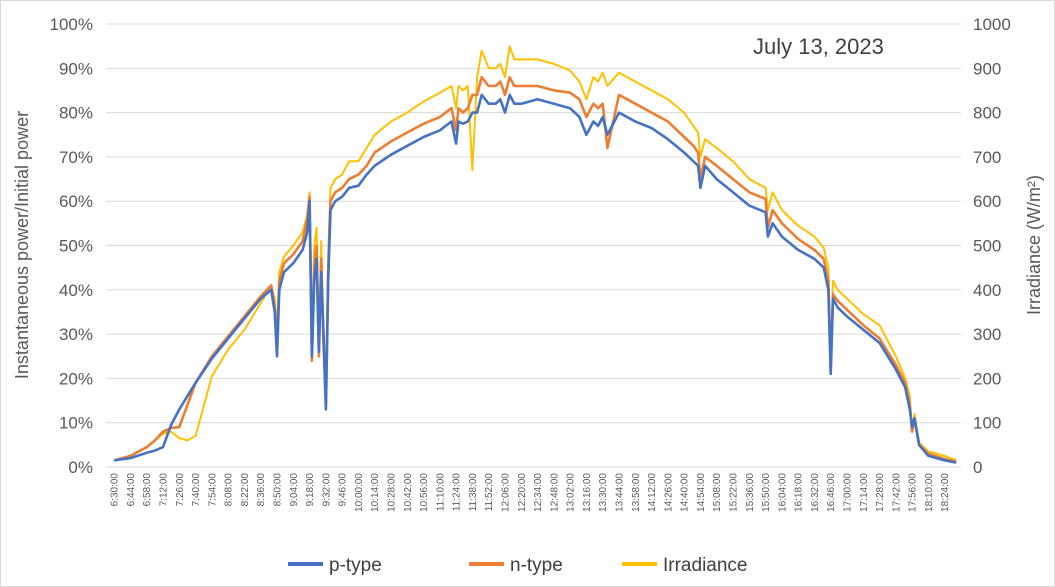 The height and width of the screenshot is (587, 1055). What do you see at coordinates (440, 492) in the screenshot?
I see `x-tick-label: 11:10:00` at bounding box center [440, 492].